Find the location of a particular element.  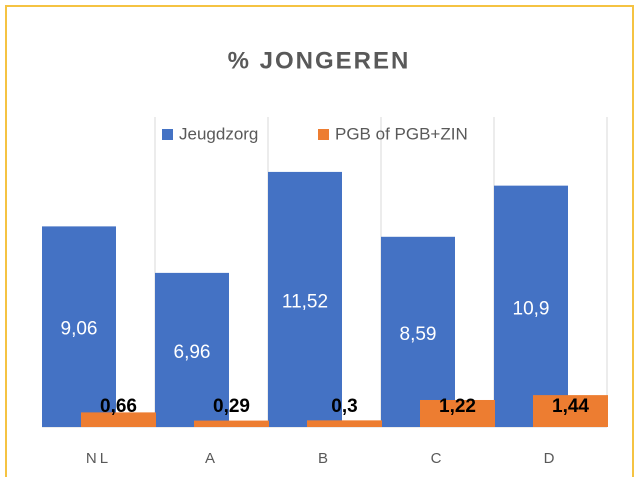

legend-label: Jeugdzorg is located at coordinates (218, 133).